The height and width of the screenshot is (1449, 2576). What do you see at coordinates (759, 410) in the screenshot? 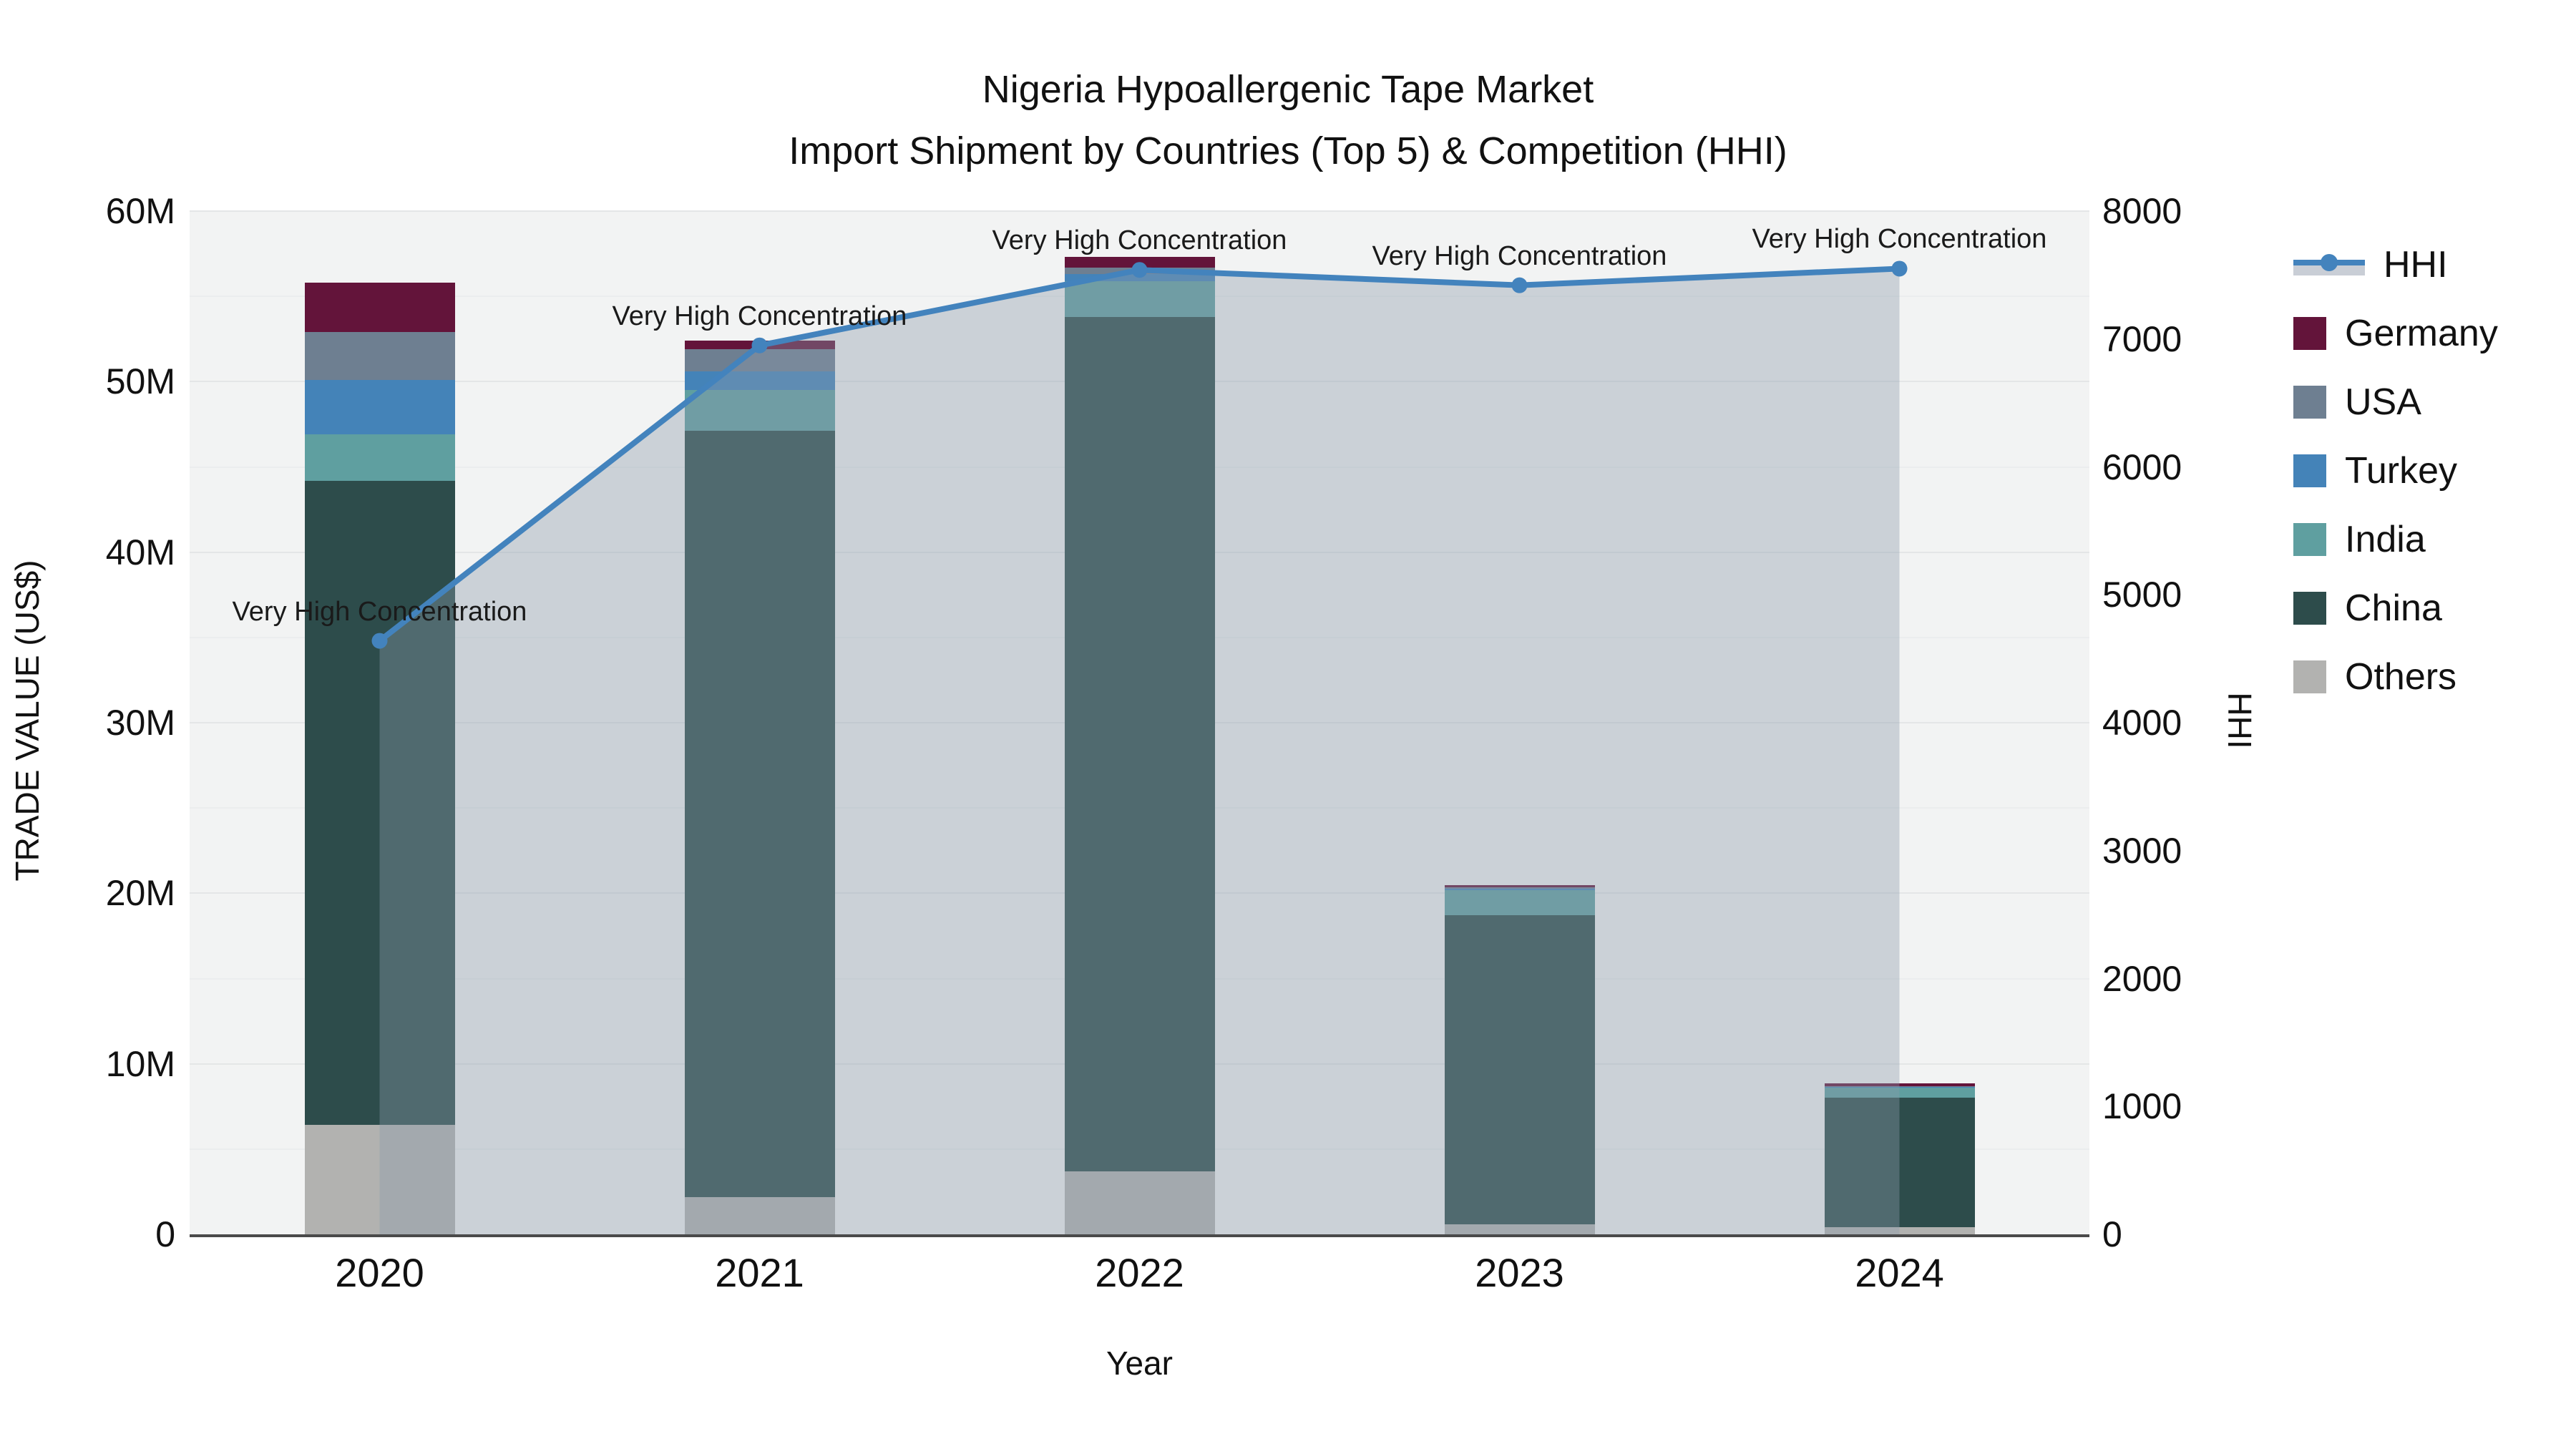
I see `bar-segment-india-2021` at bounding box center [759, 410].